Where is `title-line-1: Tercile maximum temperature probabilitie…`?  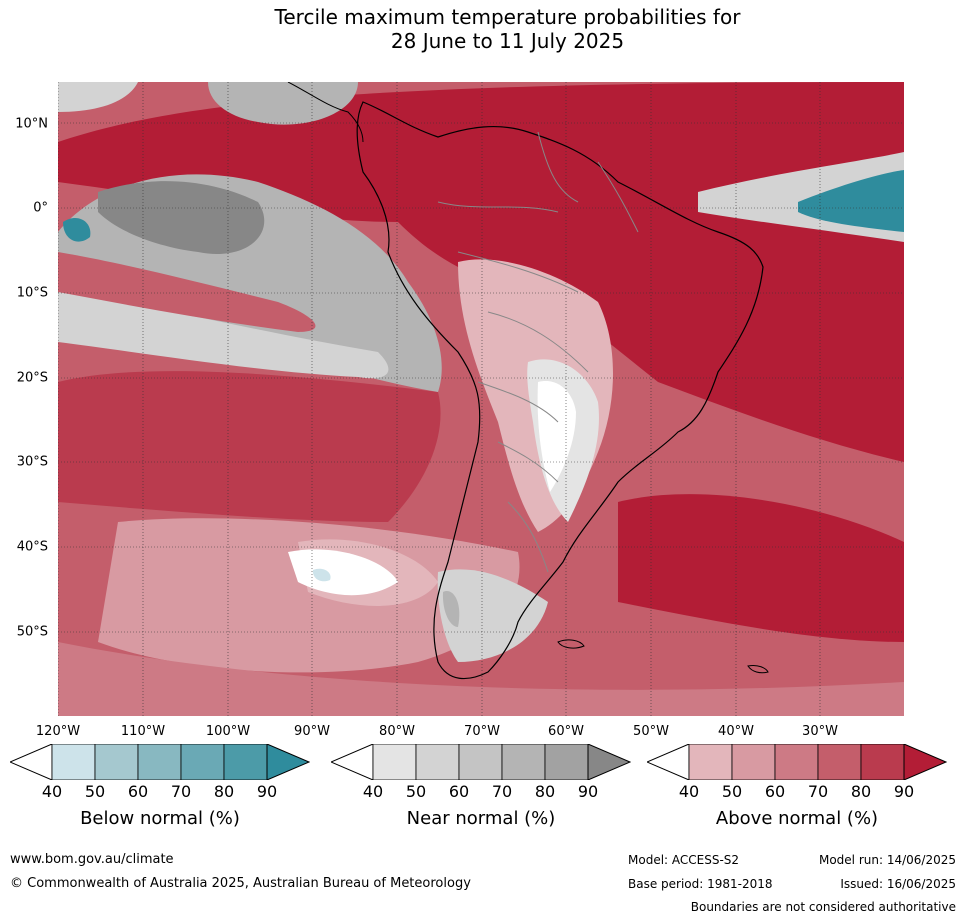 title-line-1: Tercile maximum temperature probabilitie… is located at coordinates (507, 17).